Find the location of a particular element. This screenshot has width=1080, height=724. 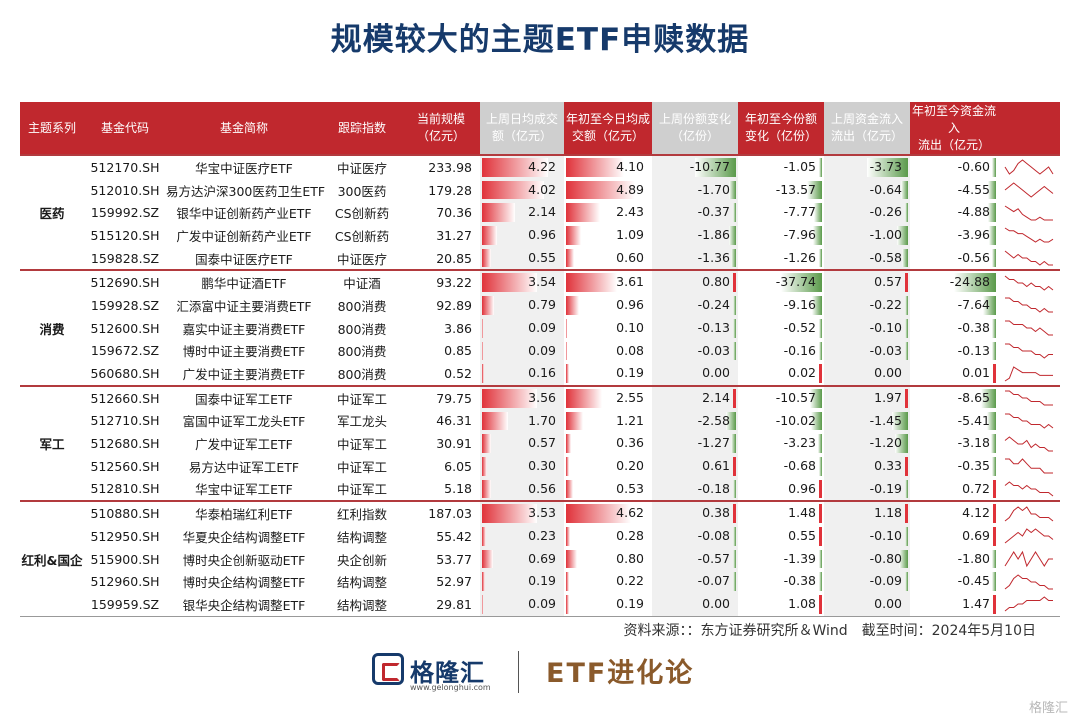

cell-value: -0.03 is located at coordinates (713, 350).